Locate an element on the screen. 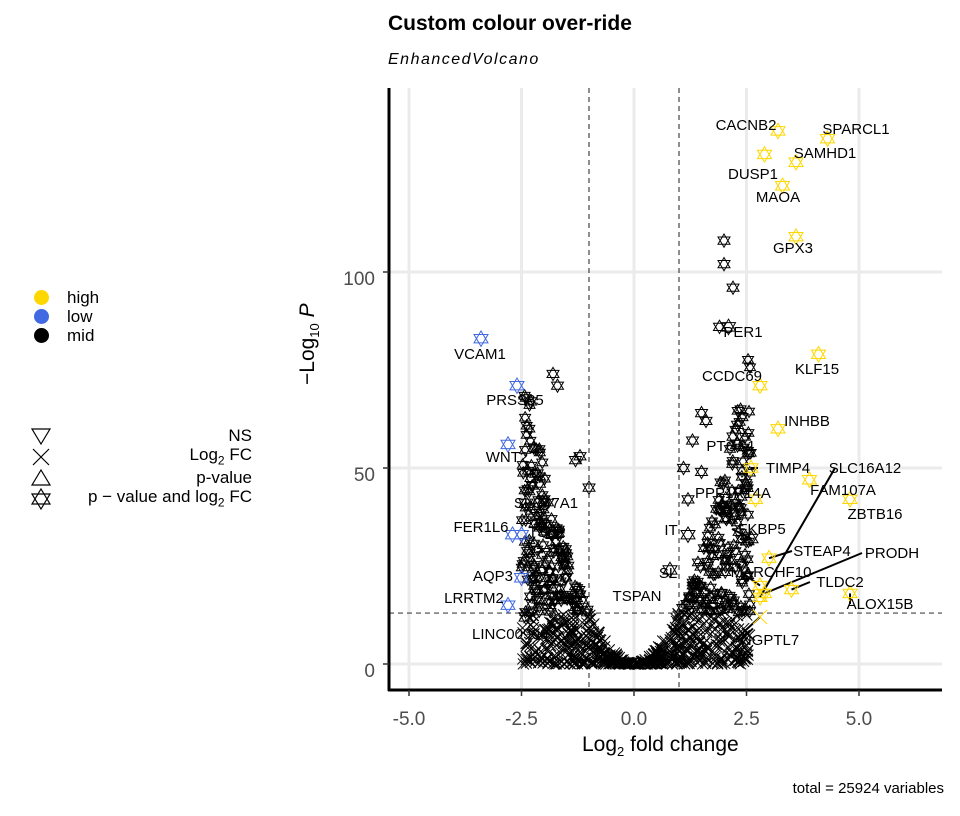  x-tick-label: 0.0 is located at coordinates (634, 719).